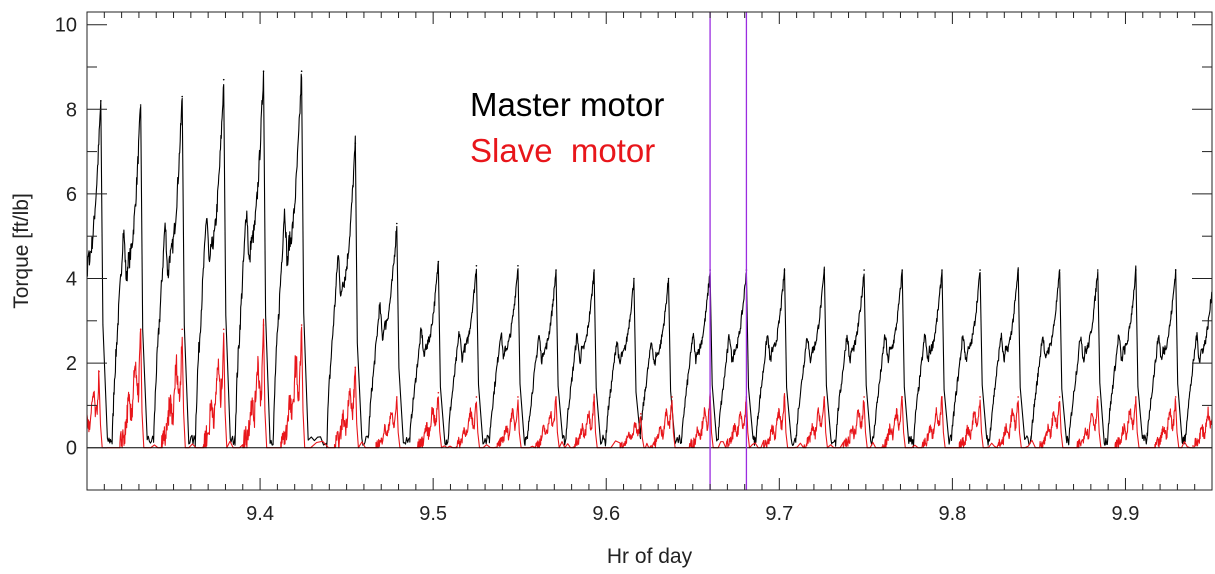 Image resolution: width=1215 pixels, height=574 pixels. Describe the element at coordinates (71, 110) in the screenshot. I see `y-tick-label: 8` at that location.